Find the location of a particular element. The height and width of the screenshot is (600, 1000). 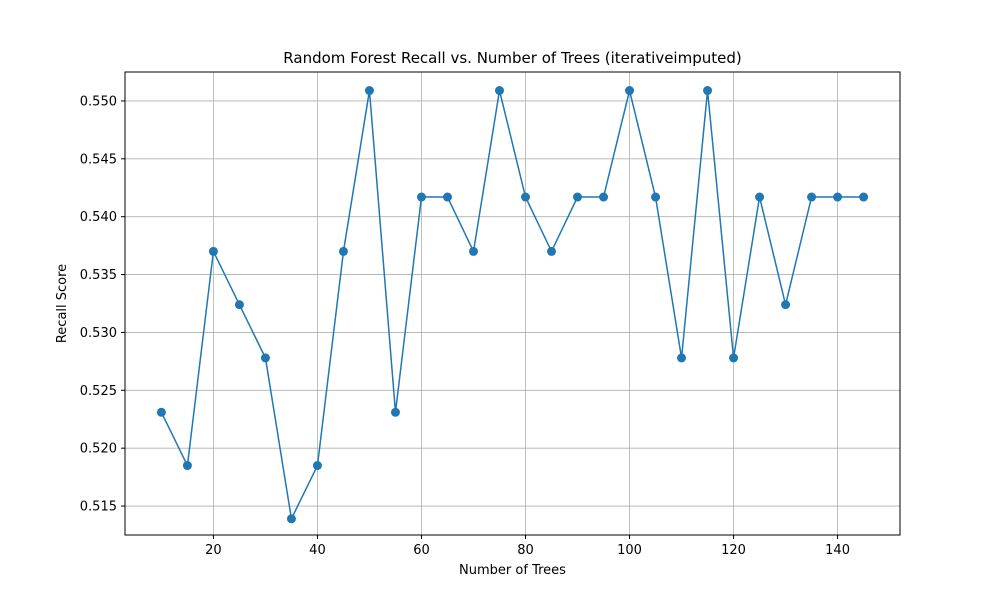

y-tick-label: 0.535 is located at coordinates (98, 275).